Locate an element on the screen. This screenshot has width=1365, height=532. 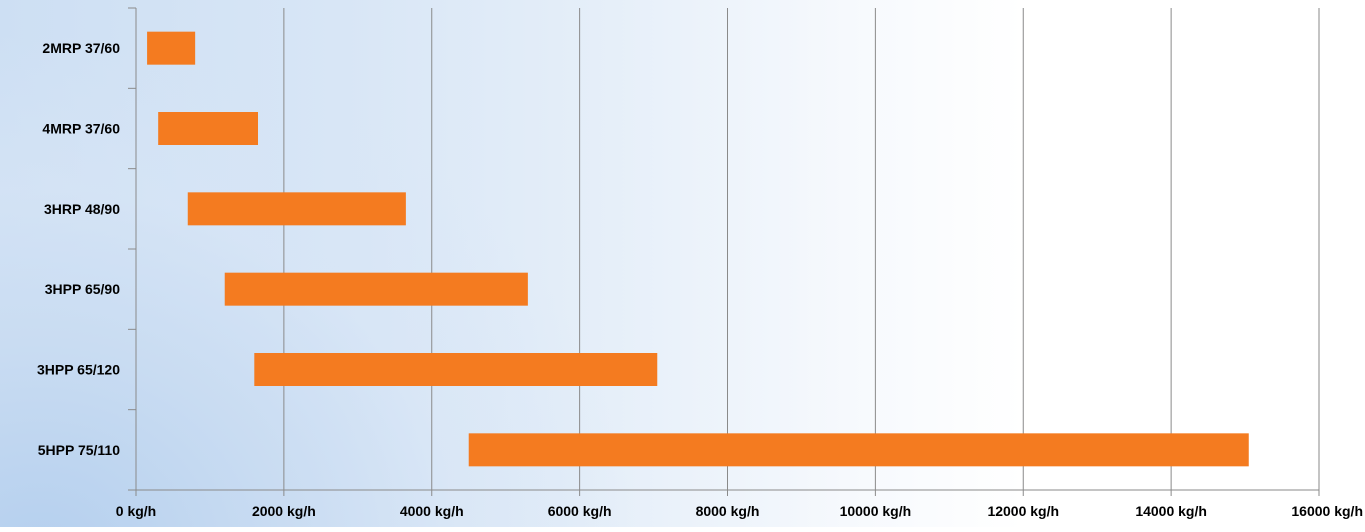
x-tick-label: 16000 kg/h is located at coordinates (1327, 511).